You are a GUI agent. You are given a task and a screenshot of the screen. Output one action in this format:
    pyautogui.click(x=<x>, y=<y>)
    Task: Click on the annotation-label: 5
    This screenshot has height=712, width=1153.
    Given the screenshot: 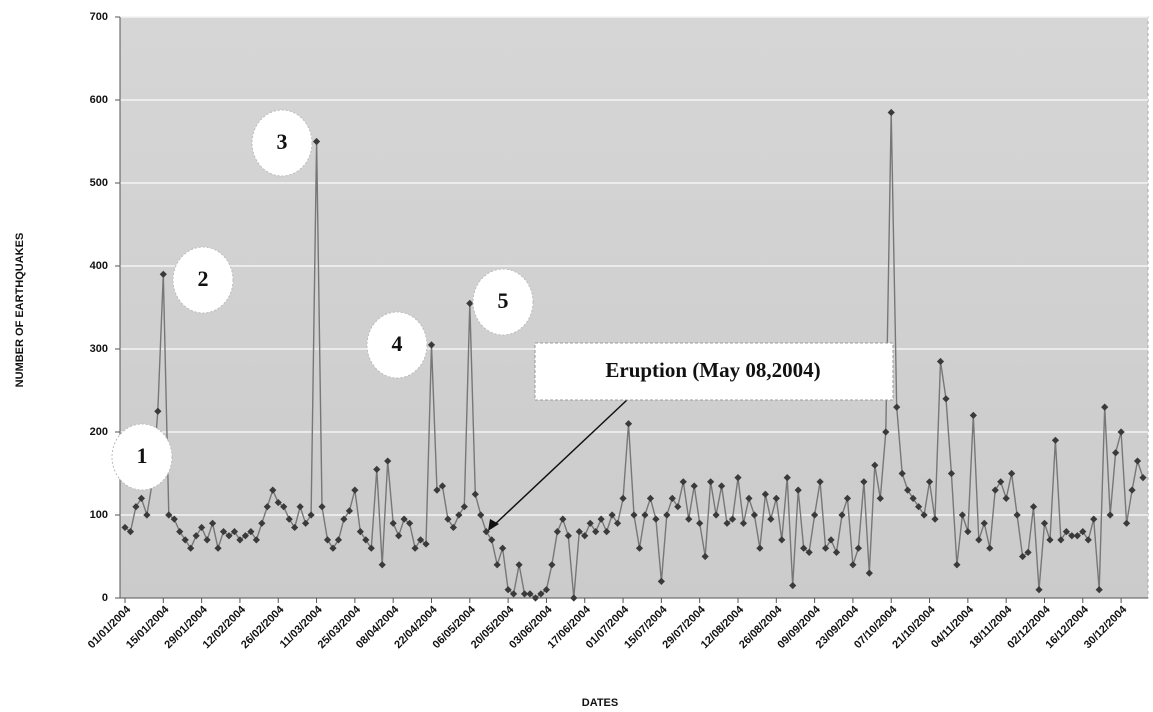 What is the action you would take?
    pyautogui.click(x=503, y=300)
    